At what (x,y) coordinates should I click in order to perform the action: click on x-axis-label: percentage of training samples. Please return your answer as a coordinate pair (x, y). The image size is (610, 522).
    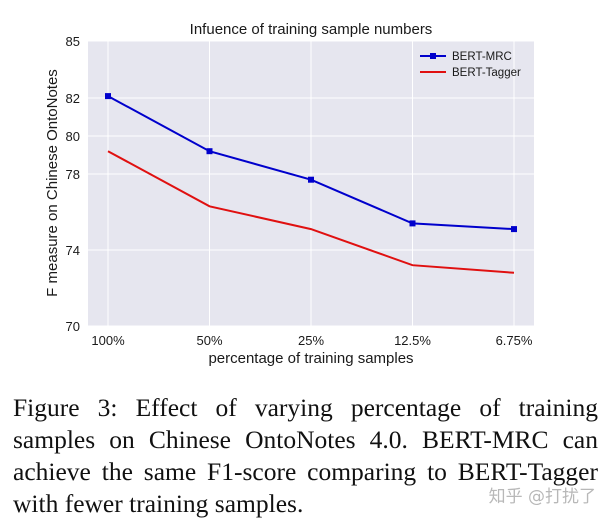
    Looking at the image, I should click on (310, 358).